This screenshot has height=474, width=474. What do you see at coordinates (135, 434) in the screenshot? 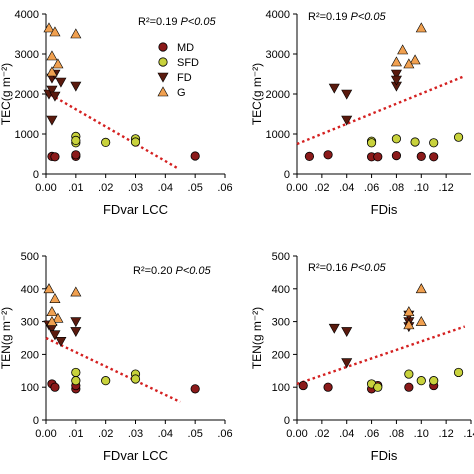
I see `x-tick-label: .03` at bounding box center [135, 434].